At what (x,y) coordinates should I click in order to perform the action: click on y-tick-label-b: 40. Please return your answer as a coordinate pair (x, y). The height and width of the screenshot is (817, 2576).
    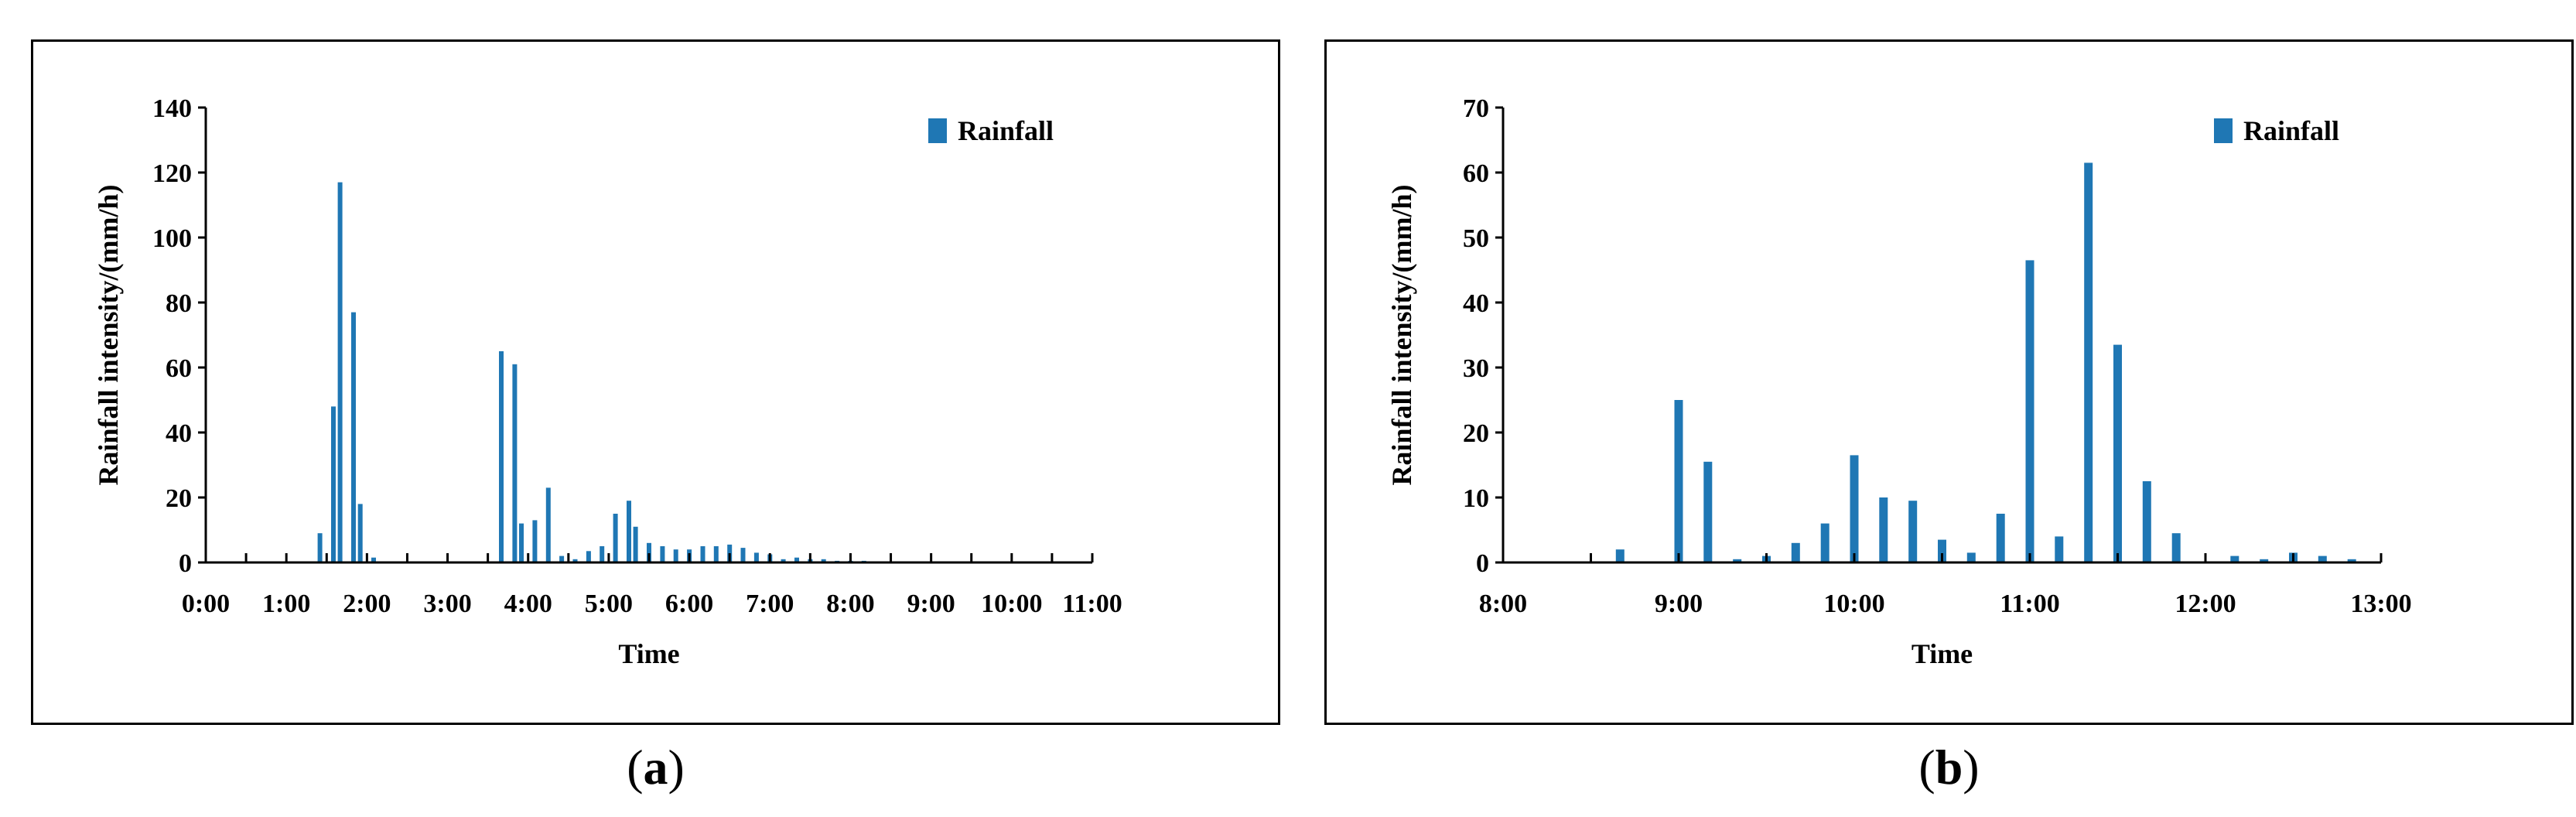
    Looking at the image, I should click on (1476, 304).